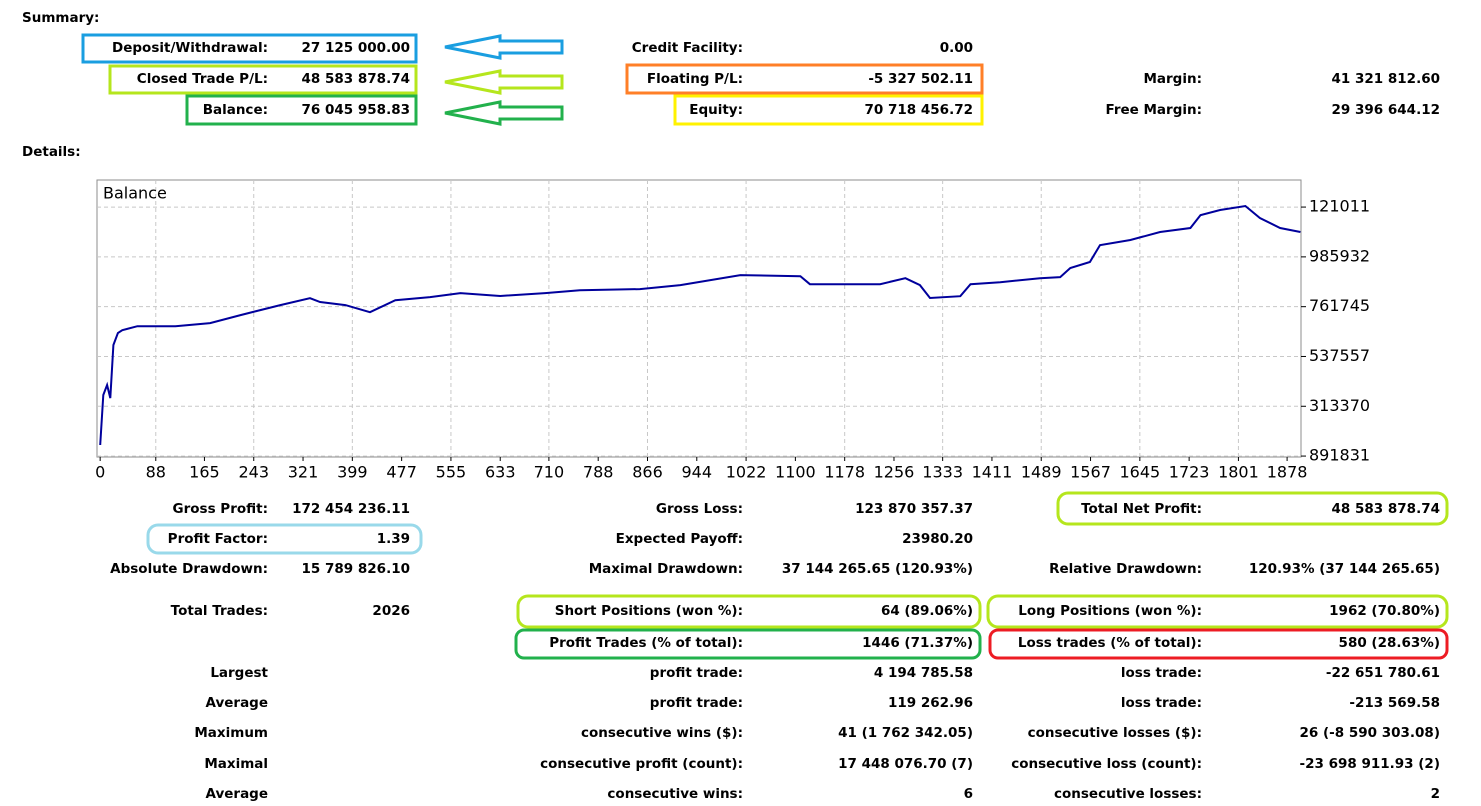  Describe the element at coordinates (1385, 509) in the screenshot. I see `field-value: 48 583 878.74` at that location.